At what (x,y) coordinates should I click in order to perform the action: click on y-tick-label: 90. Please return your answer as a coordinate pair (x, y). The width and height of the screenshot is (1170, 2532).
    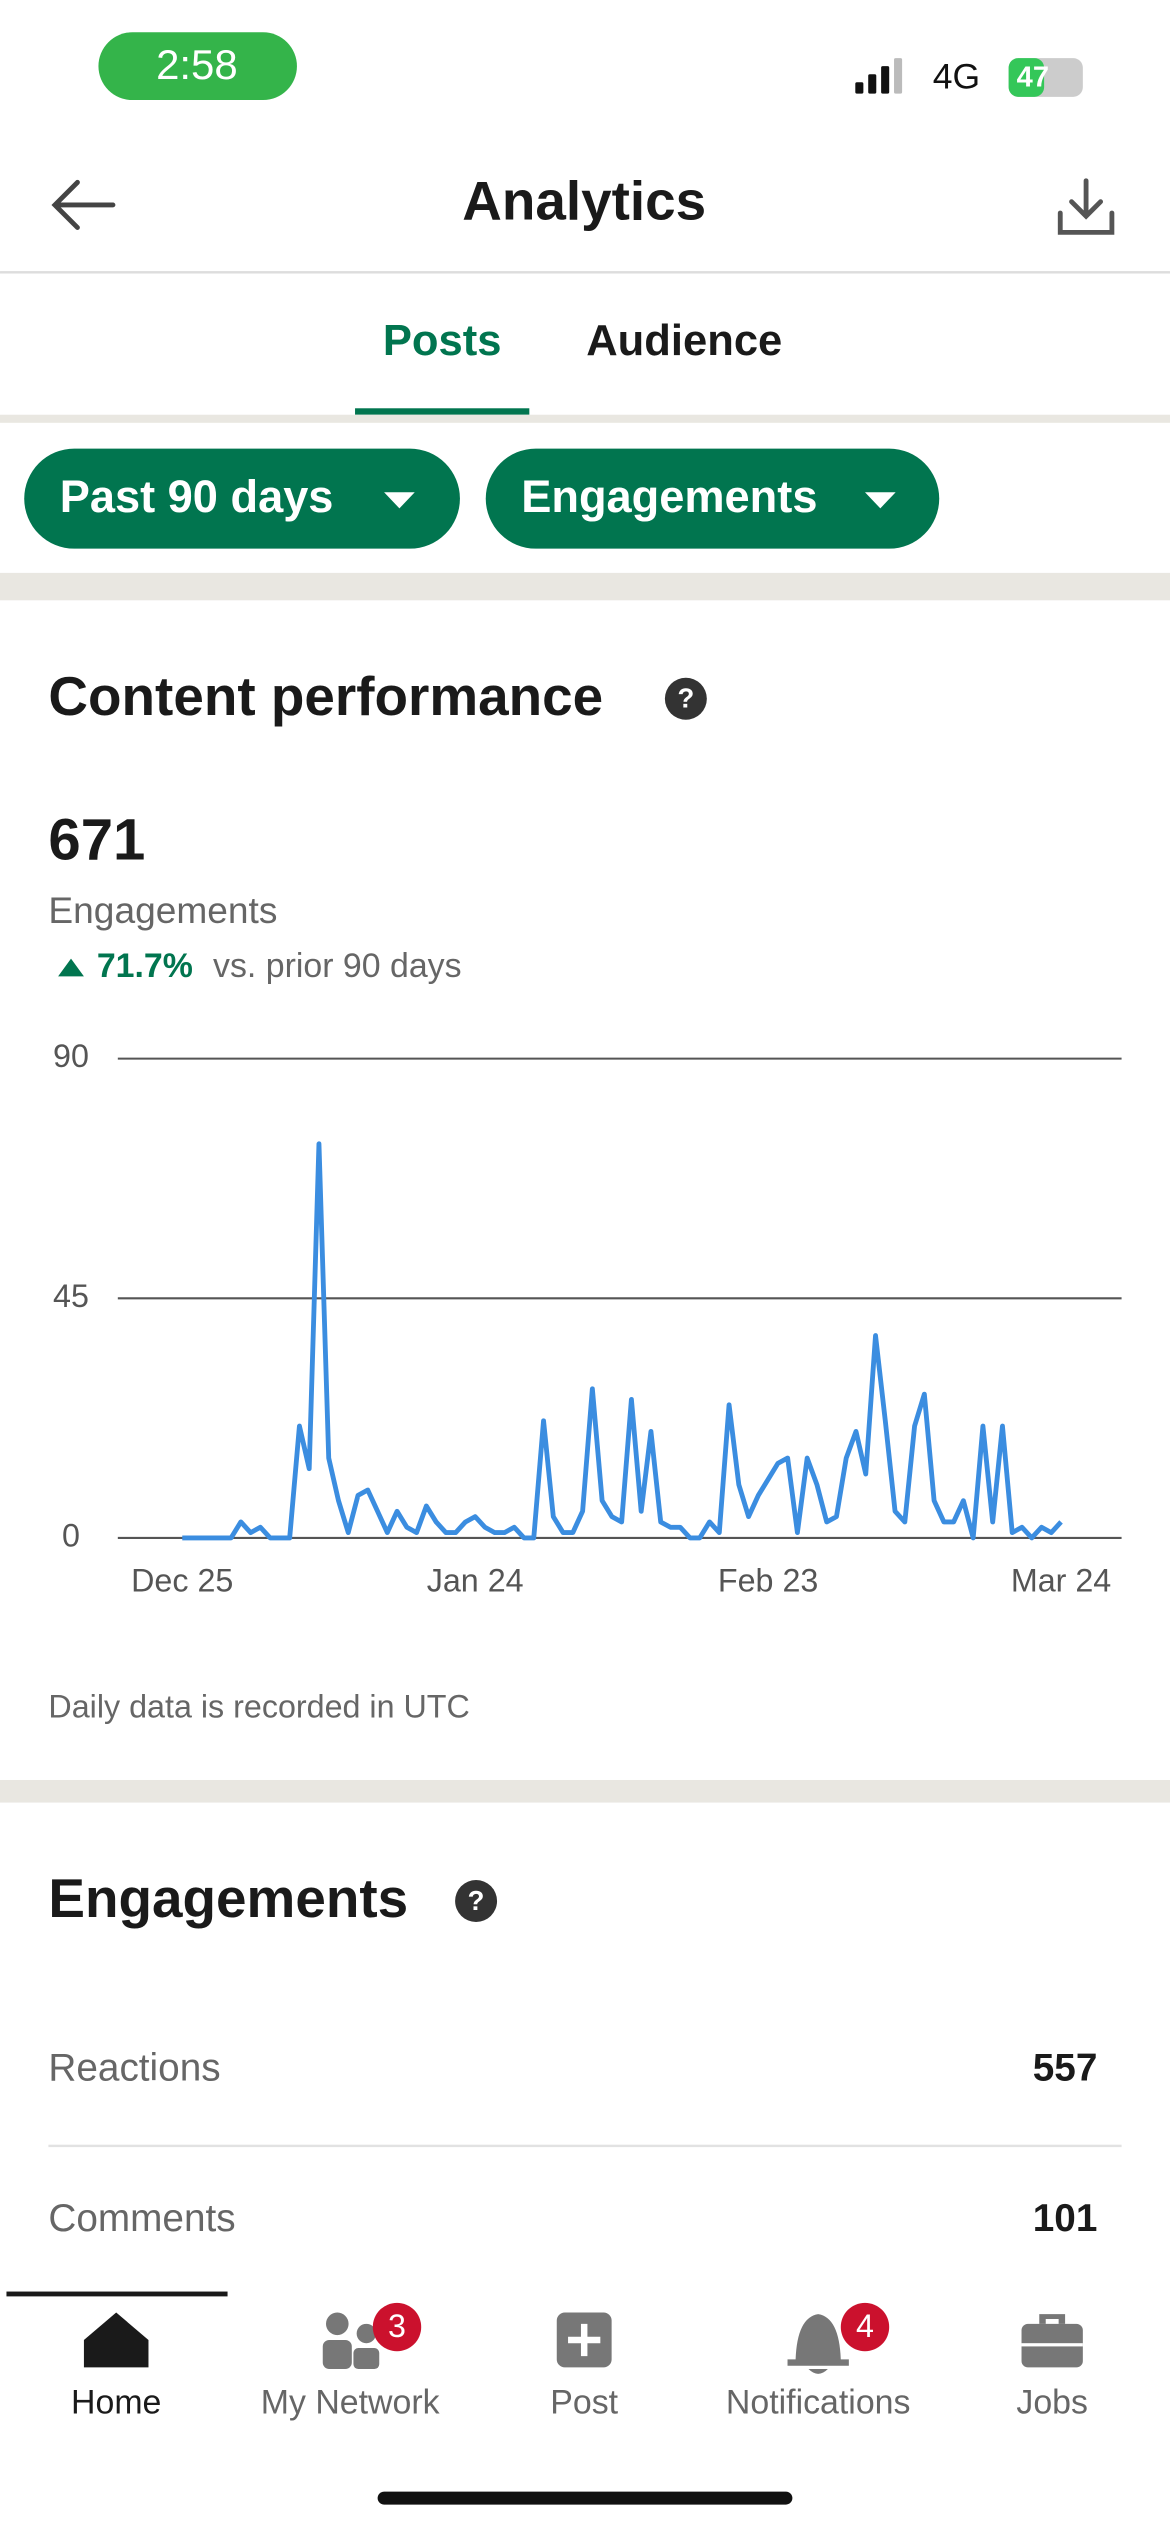
    Looking at the image, I should click on (71, 1056).